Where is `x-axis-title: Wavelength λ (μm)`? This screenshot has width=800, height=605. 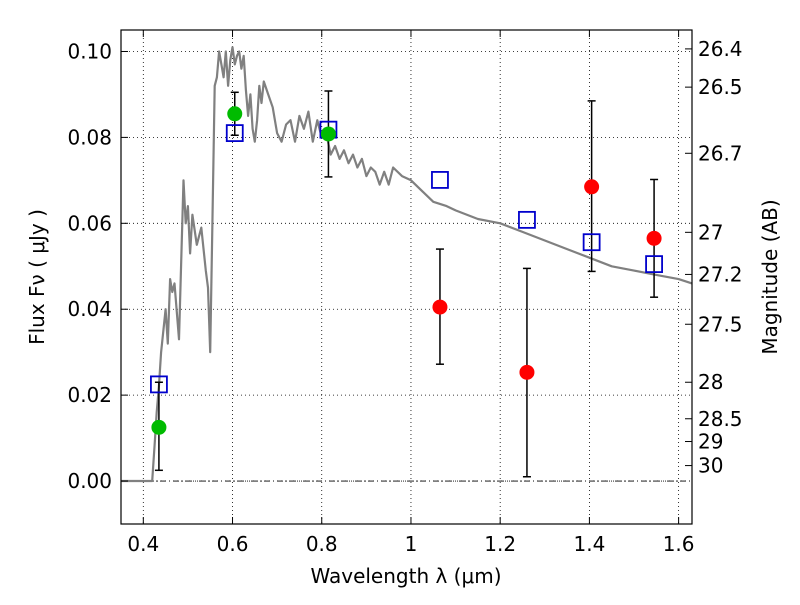
x-axis-title: Wavelength λ (μm) is located at coordinates (405, 576).